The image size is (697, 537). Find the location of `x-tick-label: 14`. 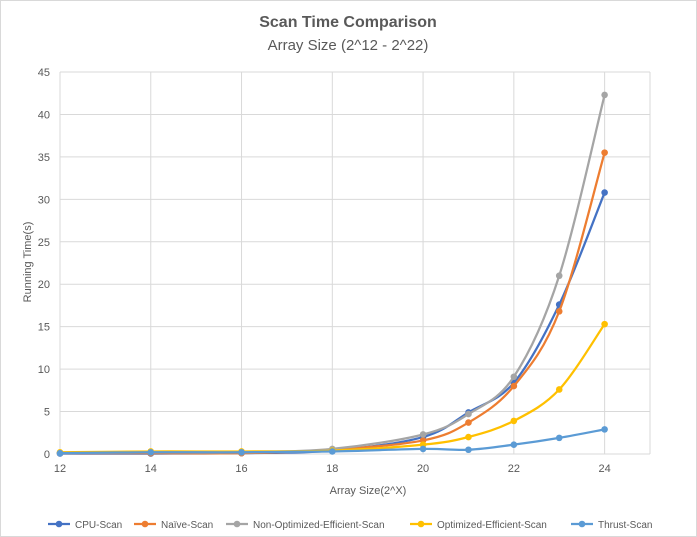

x-tick-label: 14 is located at coordinates (151, 469).